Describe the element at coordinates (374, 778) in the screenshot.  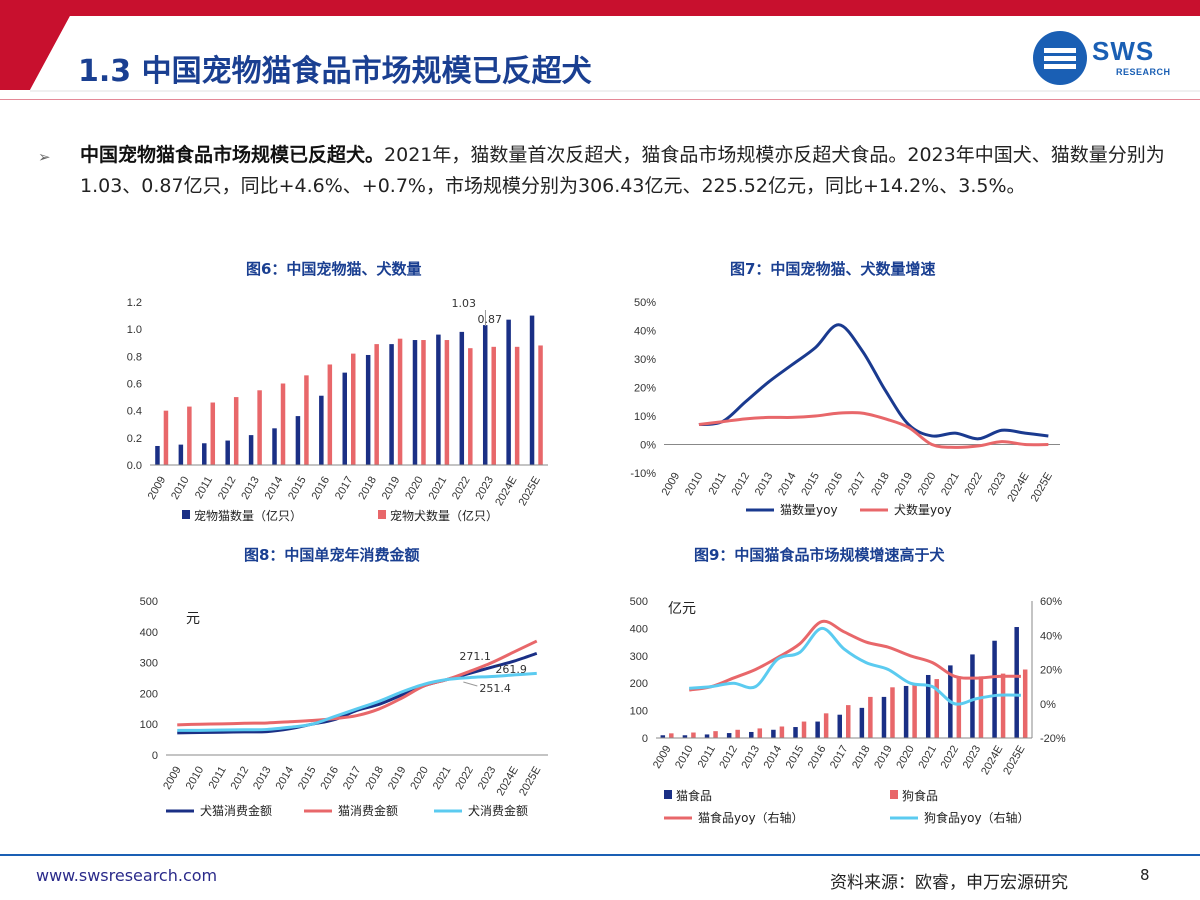
I see `x-tick-label-2-9: 2018` at that location.